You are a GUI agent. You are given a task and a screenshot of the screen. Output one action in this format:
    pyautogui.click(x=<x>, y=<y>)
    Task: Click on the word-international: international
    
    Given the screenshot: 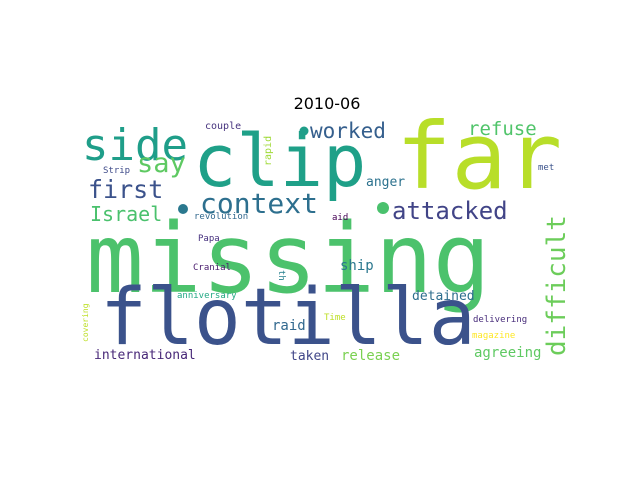 What is the action you would take?
    pyautogui.click(x=145, y=355)
    